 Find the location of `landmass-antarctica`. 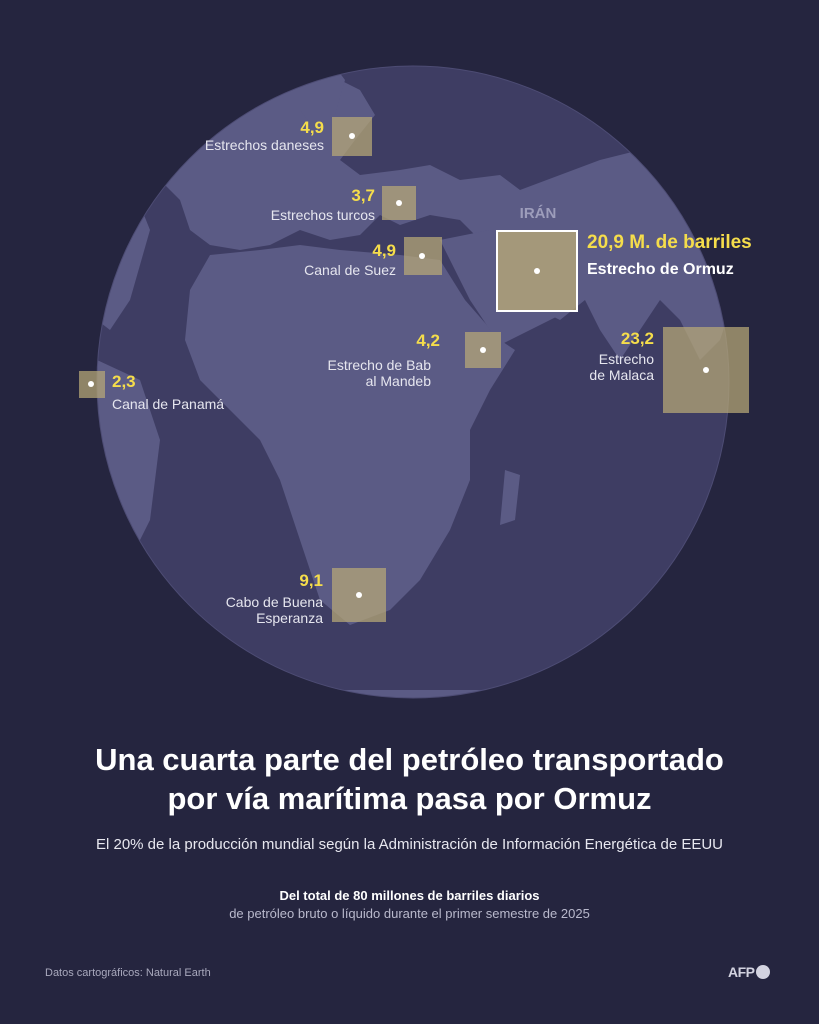

landmass-antarctica is located at coordinates (410, 694).